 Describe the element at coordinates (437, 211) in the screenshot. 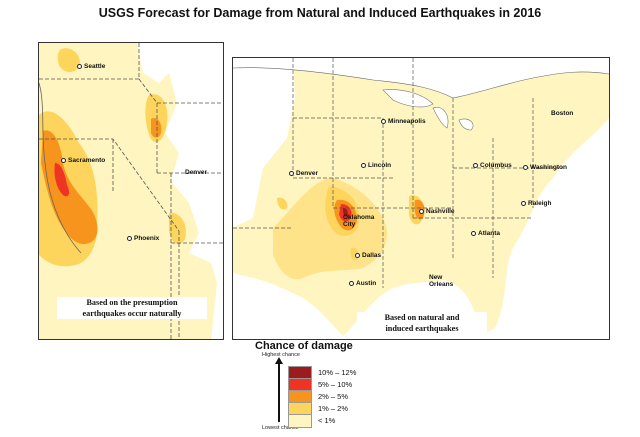

I see `city-nashville: Nashville` at that location.